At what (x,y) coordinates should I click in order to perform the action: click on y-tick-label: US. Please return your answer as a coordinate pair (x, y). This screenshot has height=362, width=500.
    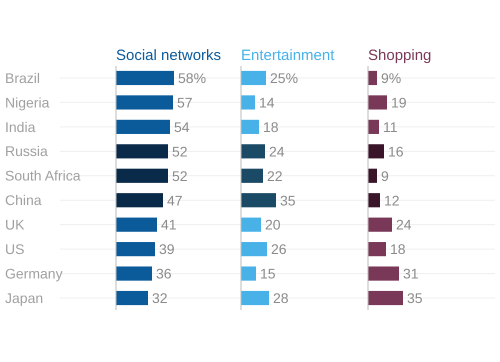
    Looking at the image, I should click on (14, 249).